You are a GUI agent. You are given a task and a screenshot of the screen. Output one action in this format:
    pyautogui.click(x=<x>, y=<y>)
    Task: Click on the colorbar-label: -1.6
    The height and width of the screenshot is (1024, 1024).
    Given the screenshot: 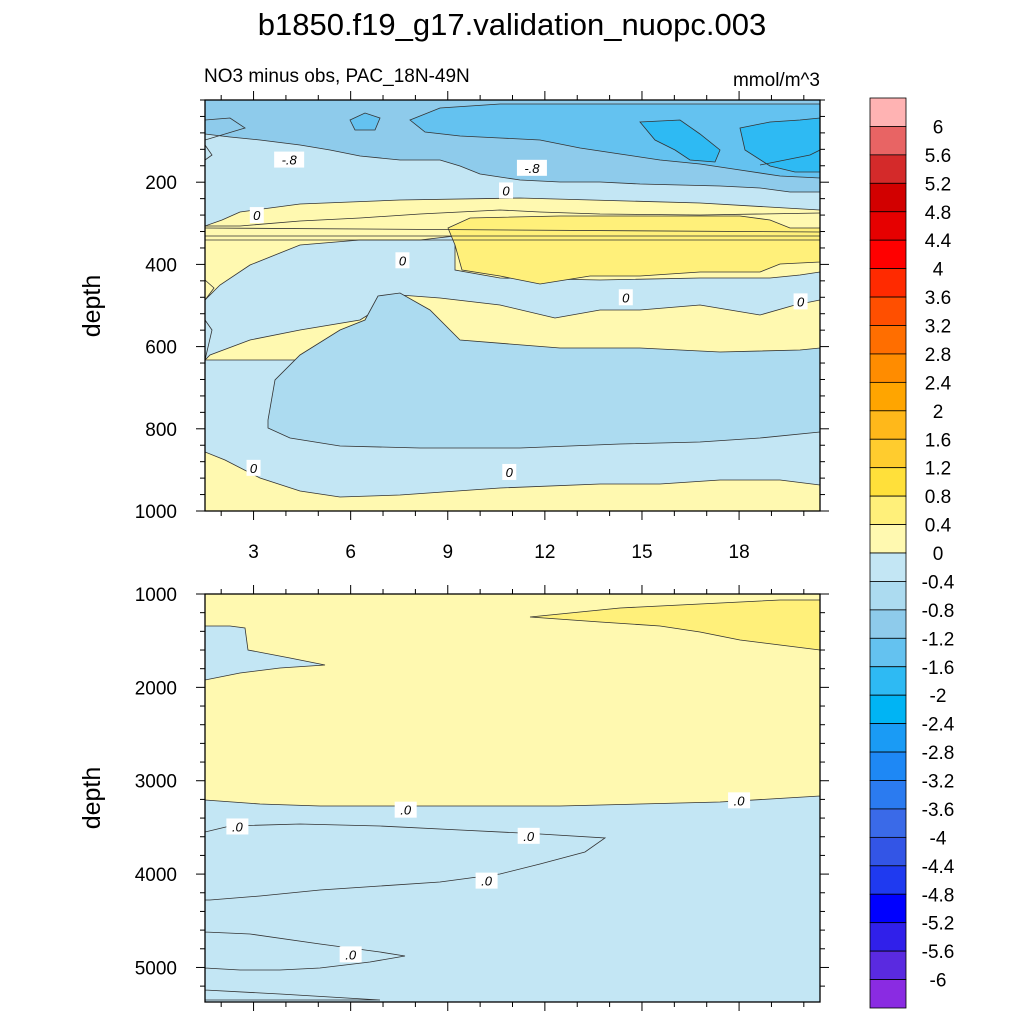 What is the action you would take?
    pyautogui.click(x=938, y=668)
    